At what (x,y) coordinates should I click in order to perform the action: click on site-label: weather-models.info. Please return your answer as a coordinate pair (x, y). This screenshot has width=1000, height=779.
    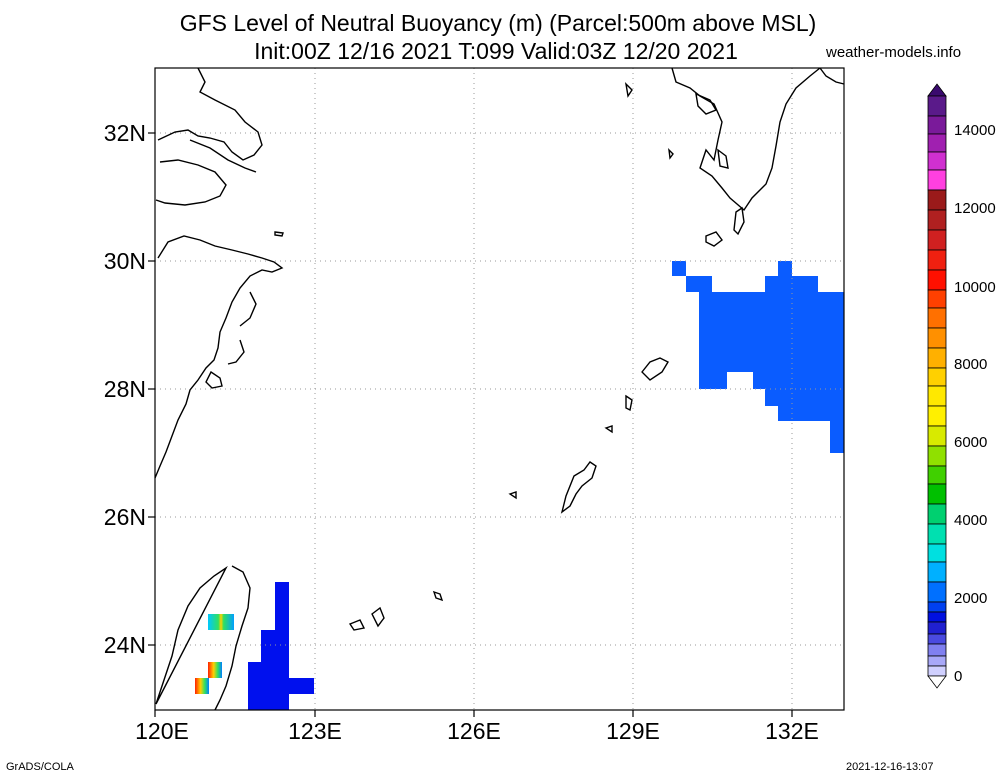
    Looking at the image, I should click on (894, 52).